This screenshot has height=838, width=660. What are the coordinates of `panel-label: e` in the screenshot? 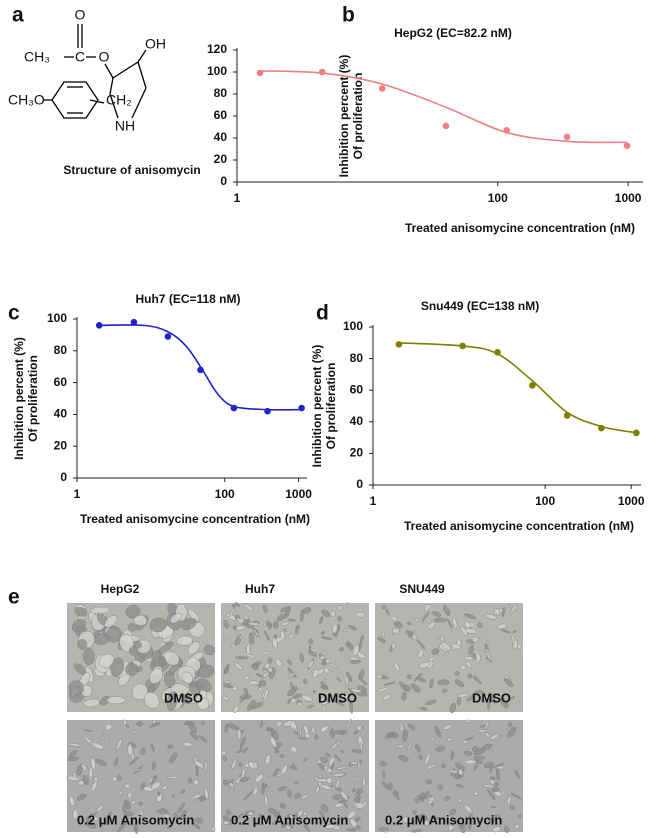 It's located at (14, 597).